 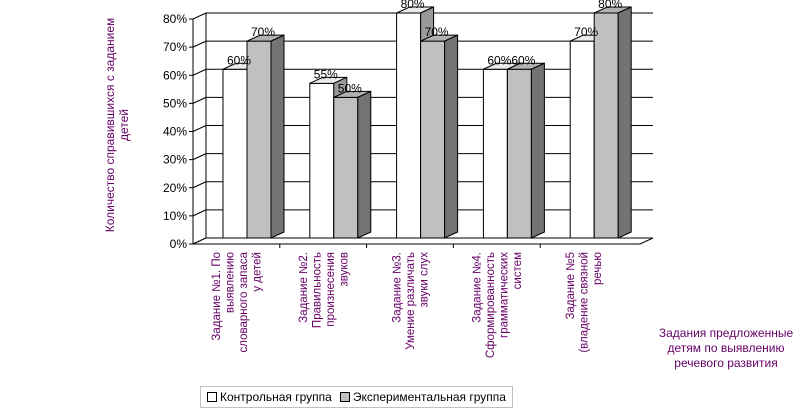 What do you see at coordinates (179, 244) in the screenshot?
I see `y-tick-label: 0%` at bounding box center [179, 244].